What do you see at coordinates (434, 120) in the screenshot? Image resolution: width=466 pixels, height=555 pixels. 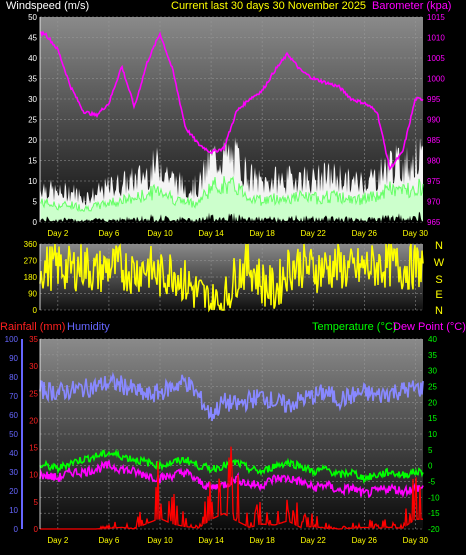 I see `y2-tick-label: 990` at bounding box center [434, 120].